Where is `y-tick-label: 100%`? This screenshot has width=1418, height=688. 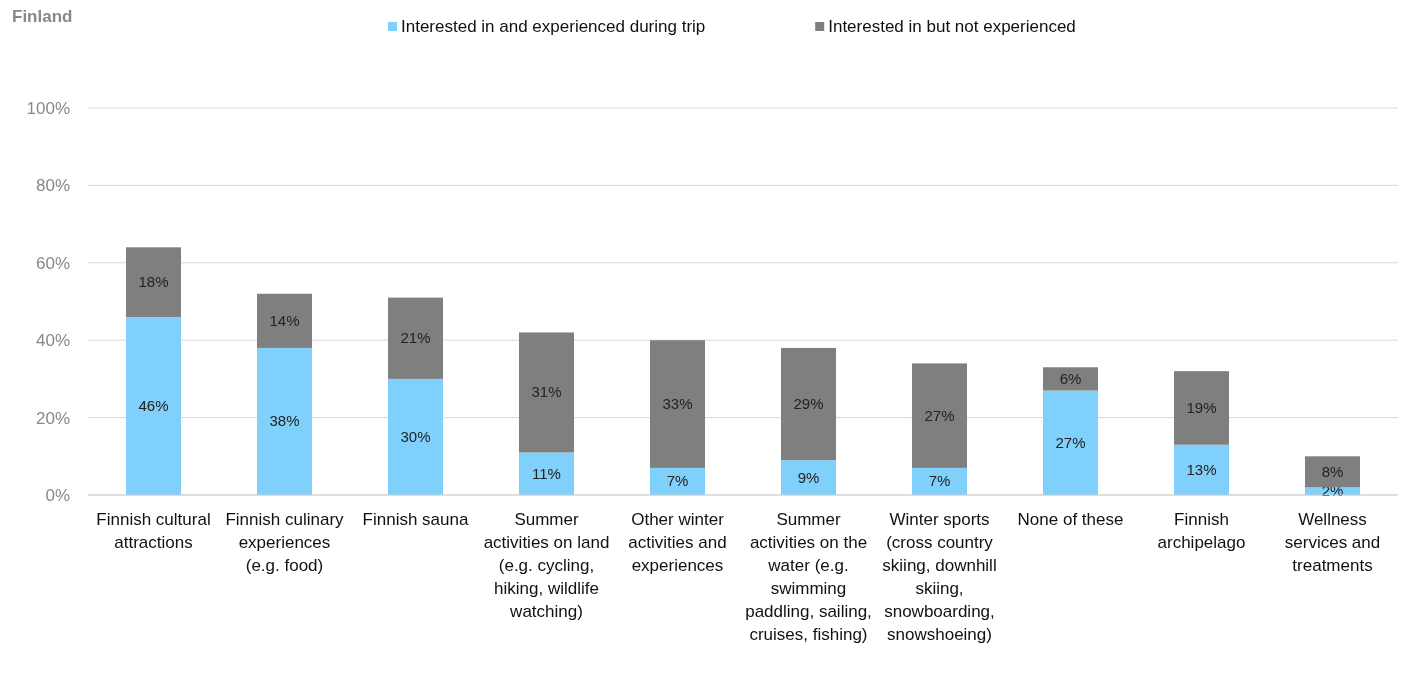
y-tick-label: 100% is located at coordinates (48, 108).